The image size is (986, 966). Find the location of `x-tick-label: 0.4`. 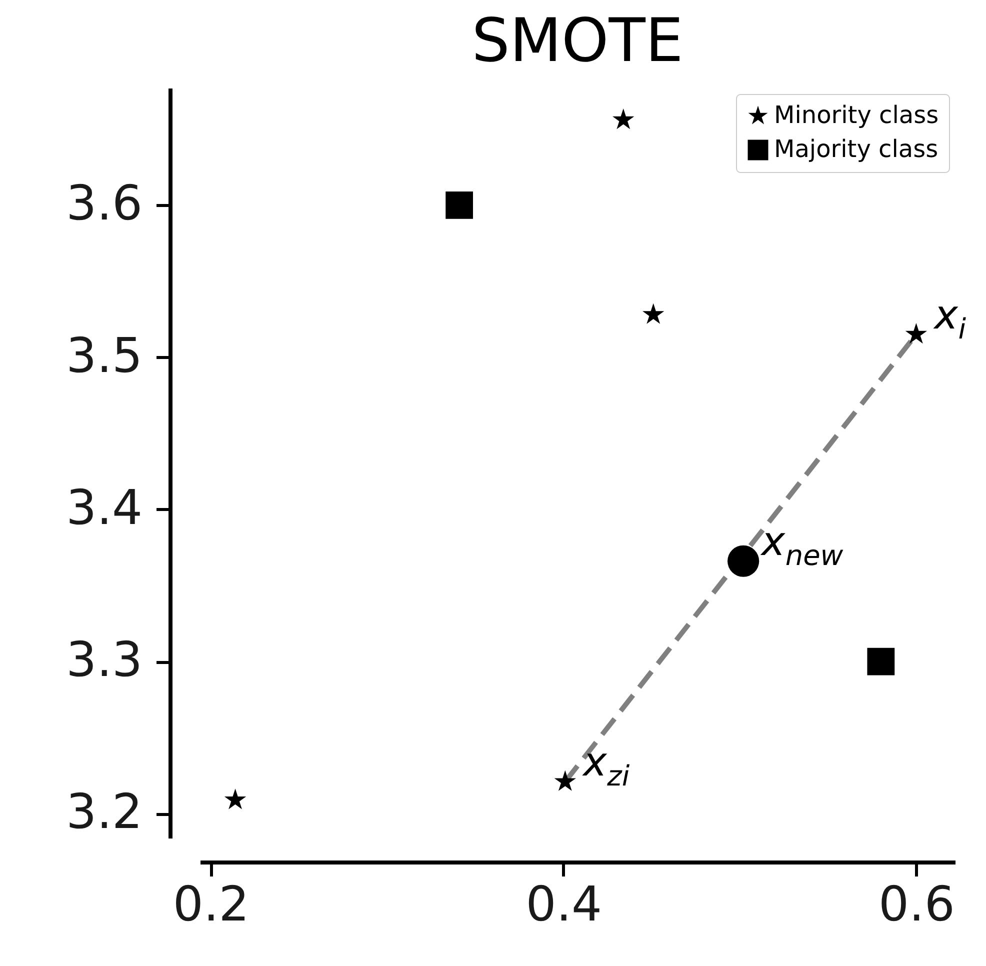

x-tick-label: 0.4 is located at coordinates (564, 904).